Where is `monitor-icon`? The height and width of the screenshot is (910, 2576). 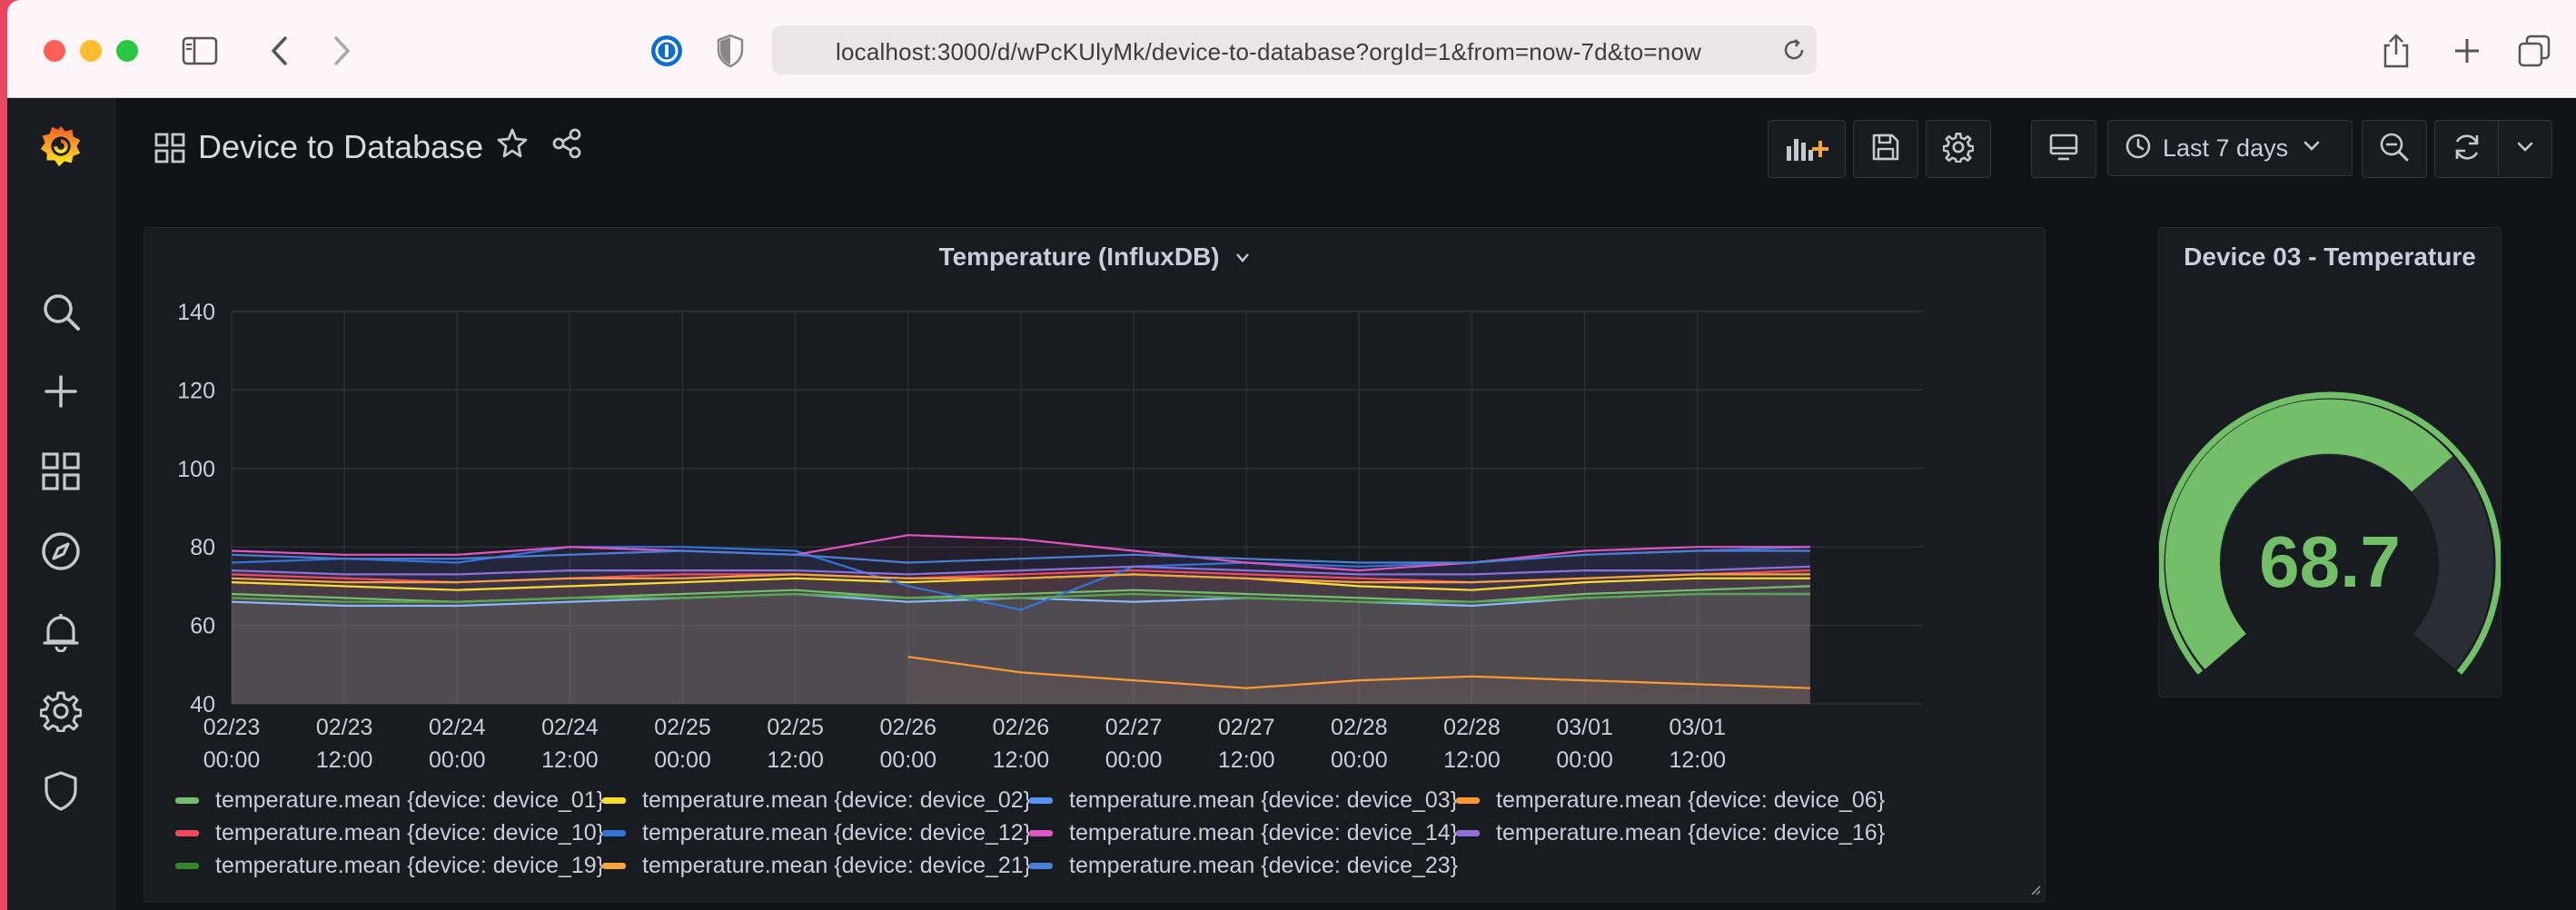 monitor-icon is located at coordinates (2063, 150).